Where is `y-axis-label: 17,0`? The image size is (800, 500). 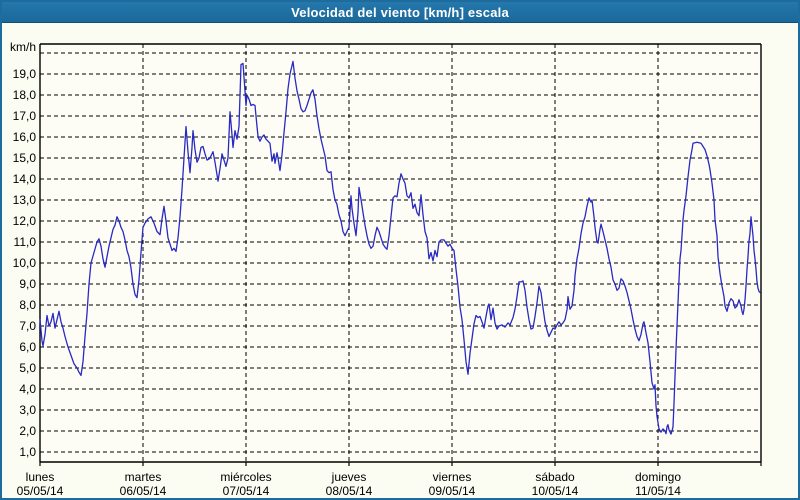 y-axis-label: 17,0 is located at coordinates (25, 116).